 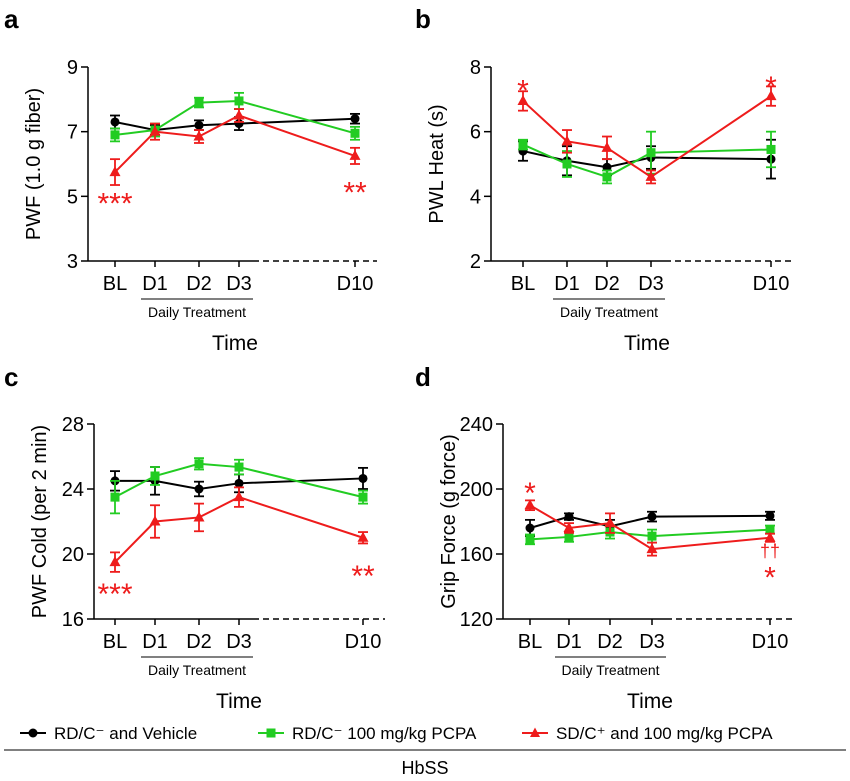 What do you see at coordinates (11, 377) in the screenshot?
I see `panel-letter: c` at bounding box center [11, 377].